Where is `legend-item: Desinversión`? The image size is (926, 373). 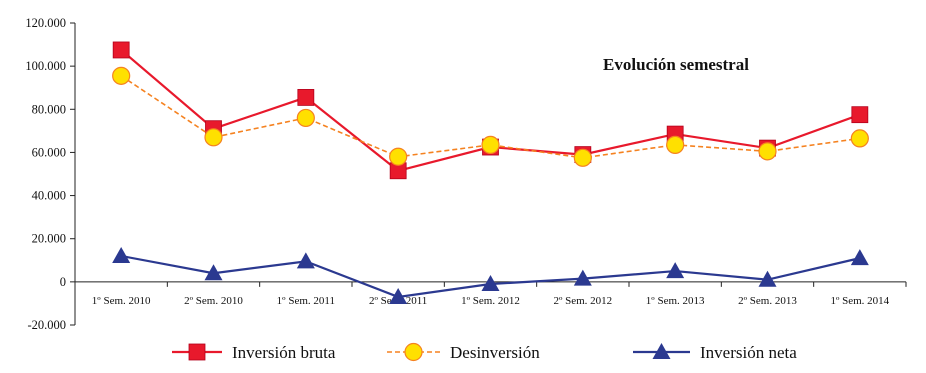
legend-item: Desinversión is located at coordinates (463, 352).